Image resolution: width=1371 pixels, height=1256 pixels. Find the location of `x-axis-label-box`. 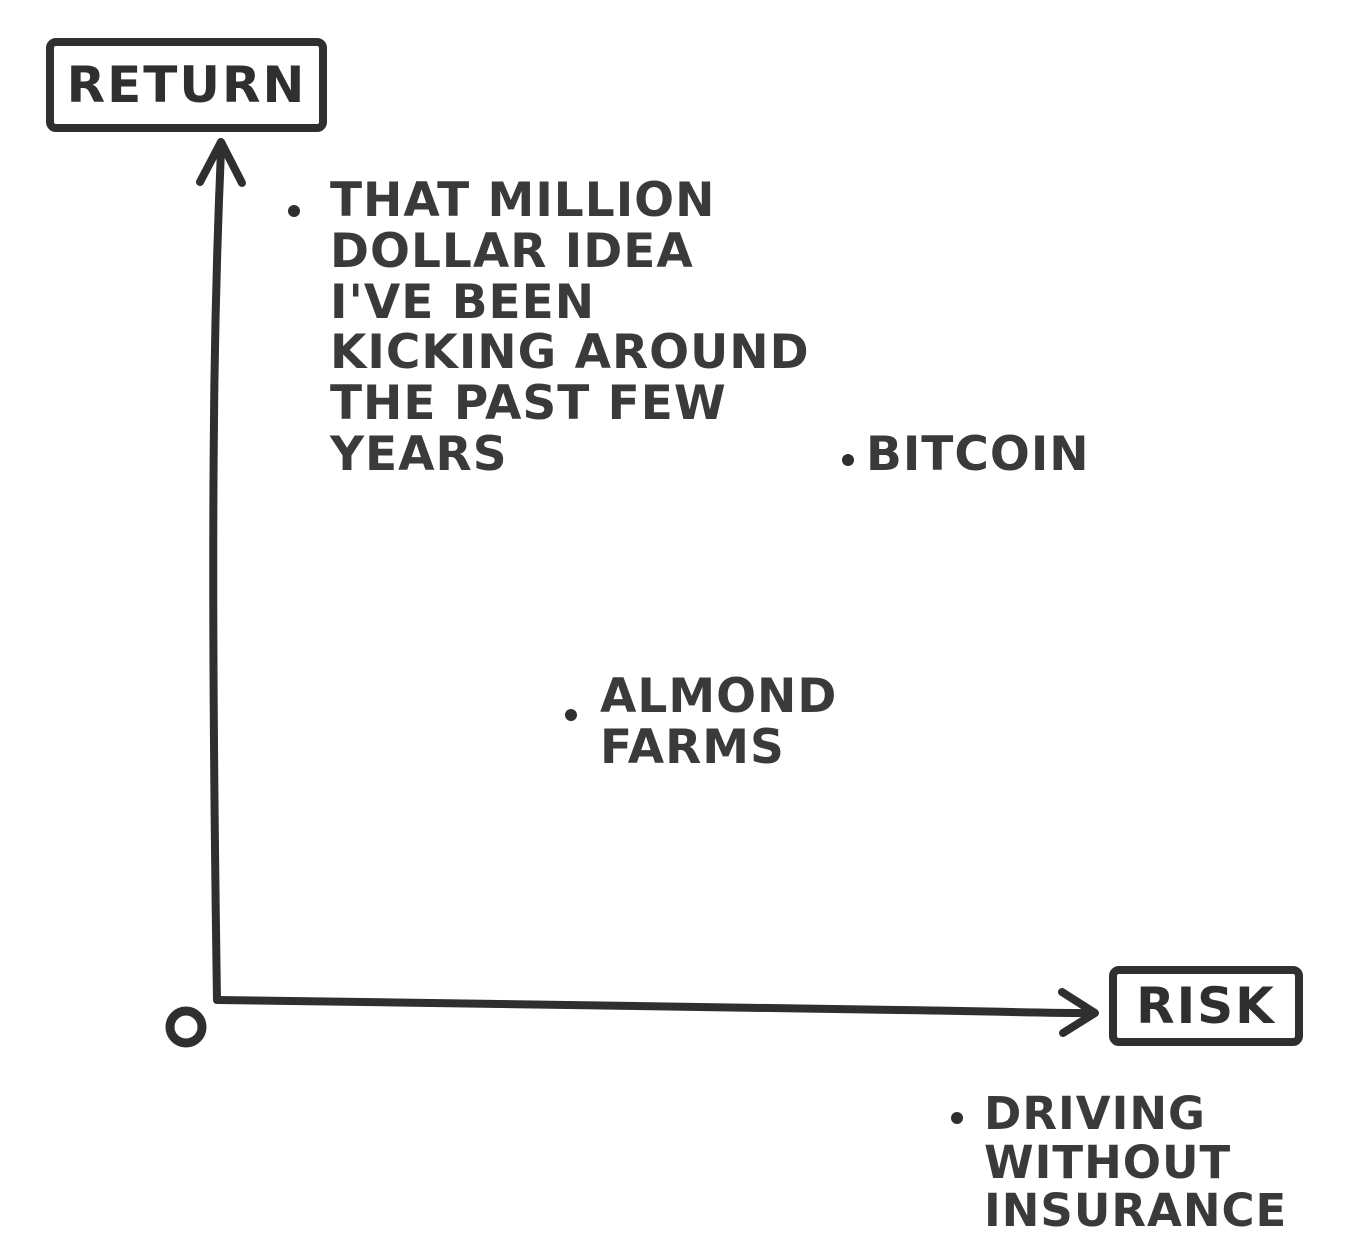

x-axis-label-box is located at coordinates (1206, 1006).